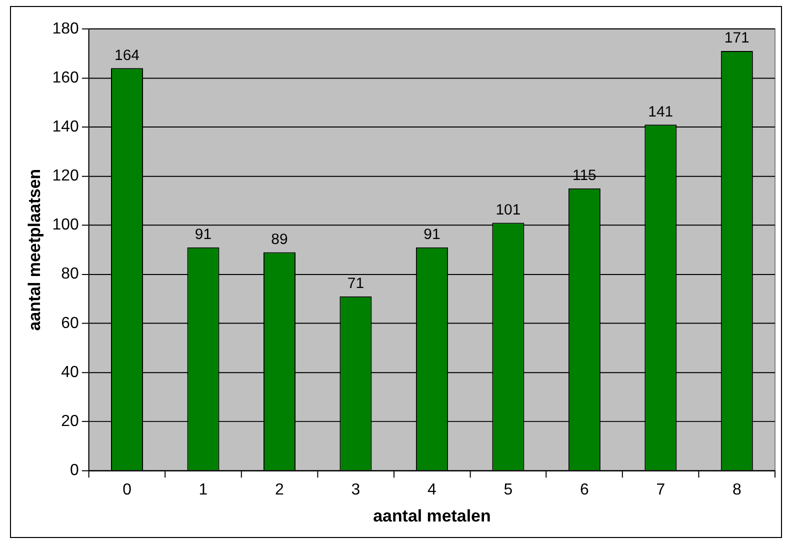 This screenshot has width=786, height=546. I want to click on y-tick-label: 0, so click(75, 471).